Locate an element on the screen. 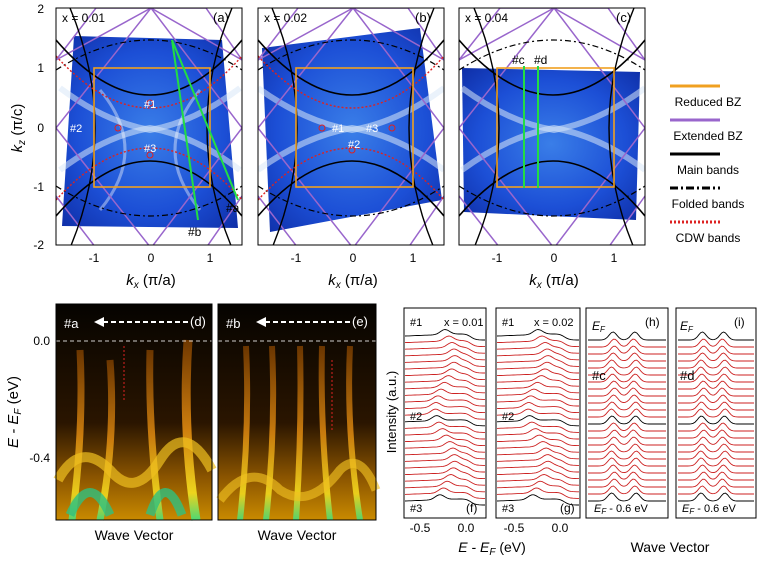 The width and height of the screenshot is (760, 562). legend-label-extended-bz: Extended BZ is located at coordinates (707, 136).